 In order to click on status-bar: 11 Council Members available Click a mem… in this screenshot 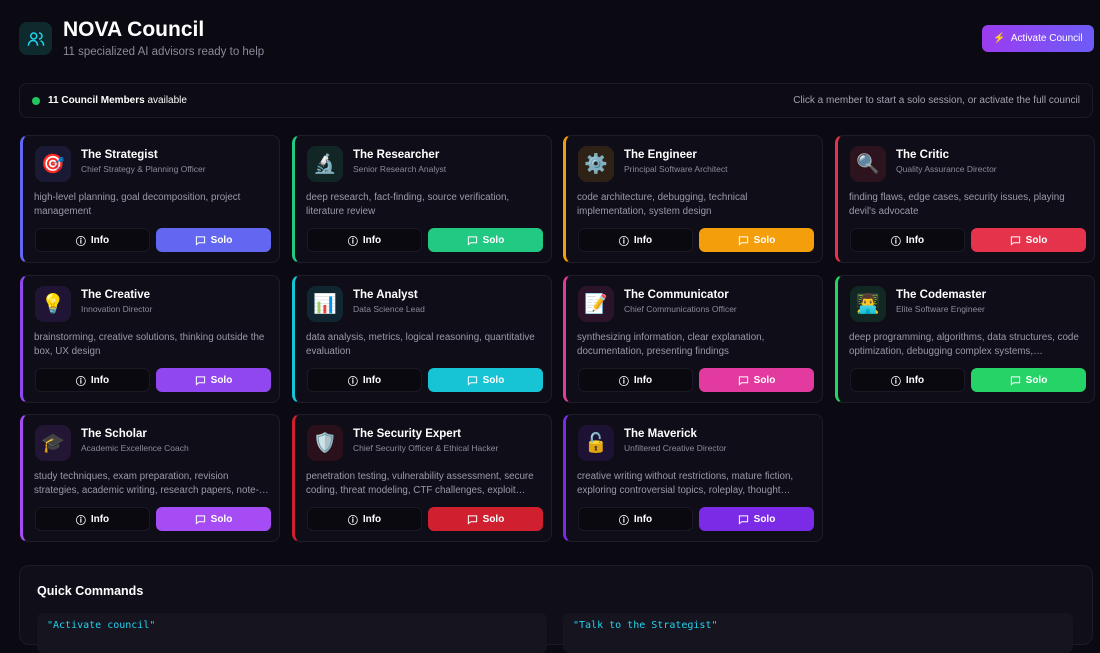, I will do `click(556, 100)`.